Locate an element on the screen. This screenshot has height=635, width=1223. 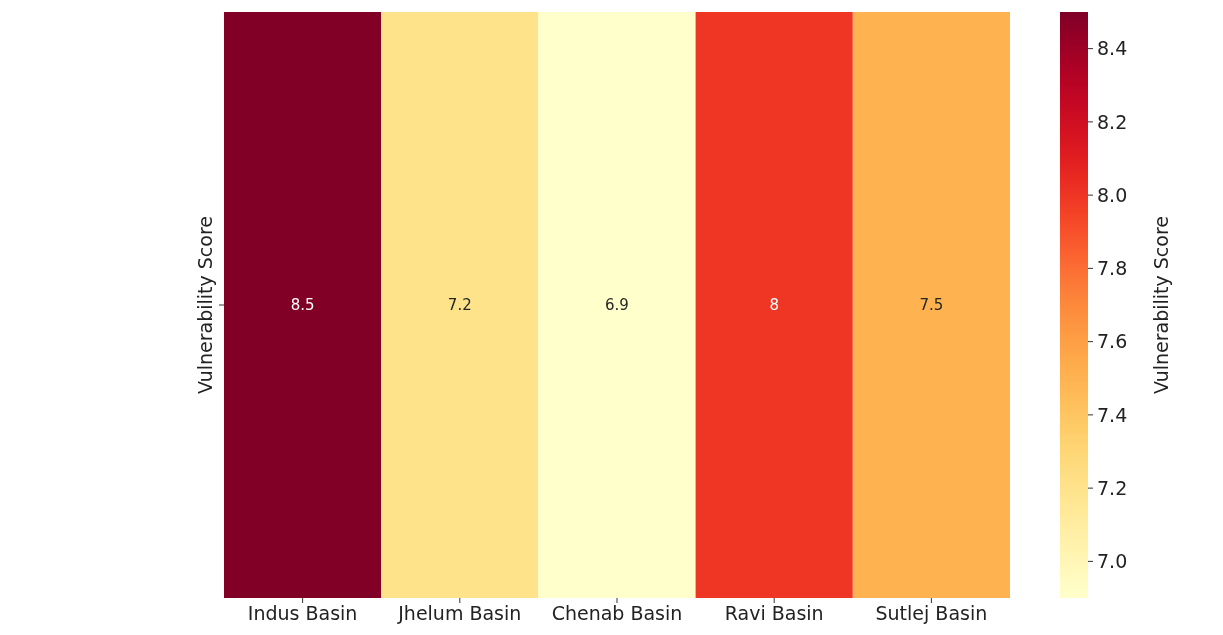
x-tick-label: Jhelum Basin is located at coordinates (459, 613).